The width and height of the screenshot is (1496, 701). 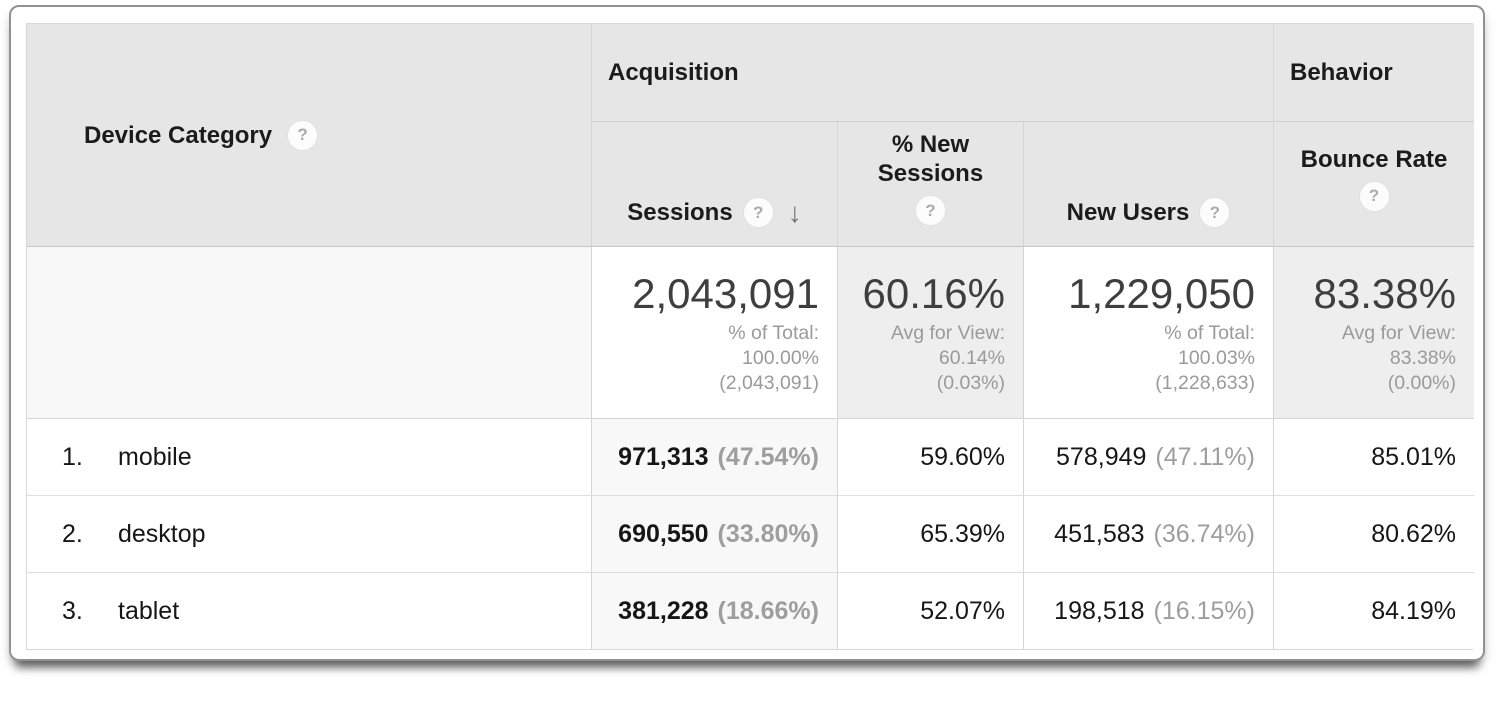 What do you see at coordinates (715, 611) in the screenshot?
I see `sessions-cell: 381,228 (18.66%)` at bounding box center [715, 611].